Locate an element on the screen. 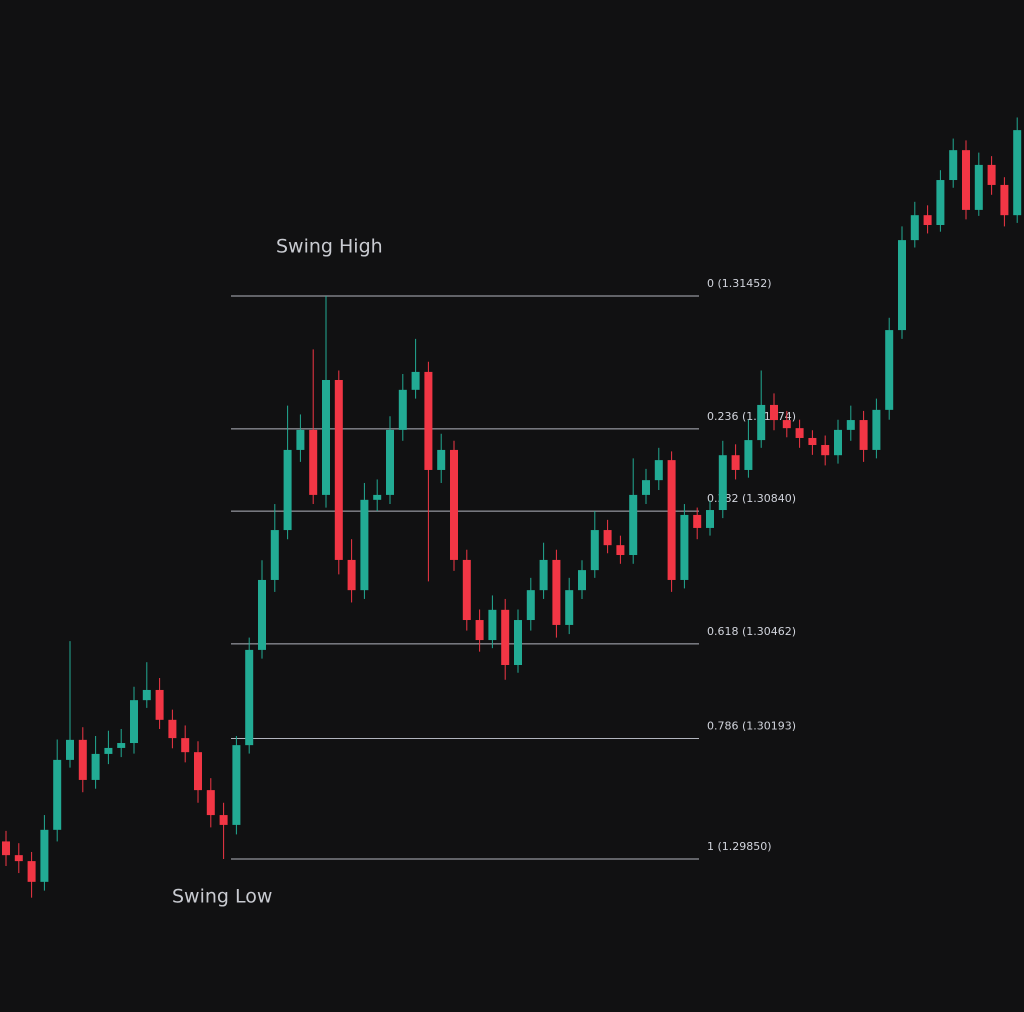 The image size is (1024, 1012). annotation: Swing Low is located at coordinates (222, 897).